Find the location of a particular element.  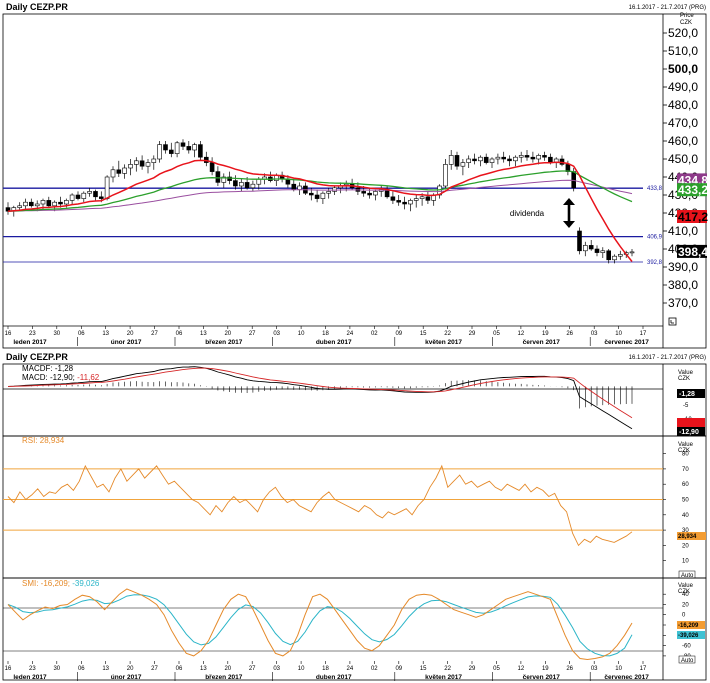

ma-purple is located at coordinates (320, 195).